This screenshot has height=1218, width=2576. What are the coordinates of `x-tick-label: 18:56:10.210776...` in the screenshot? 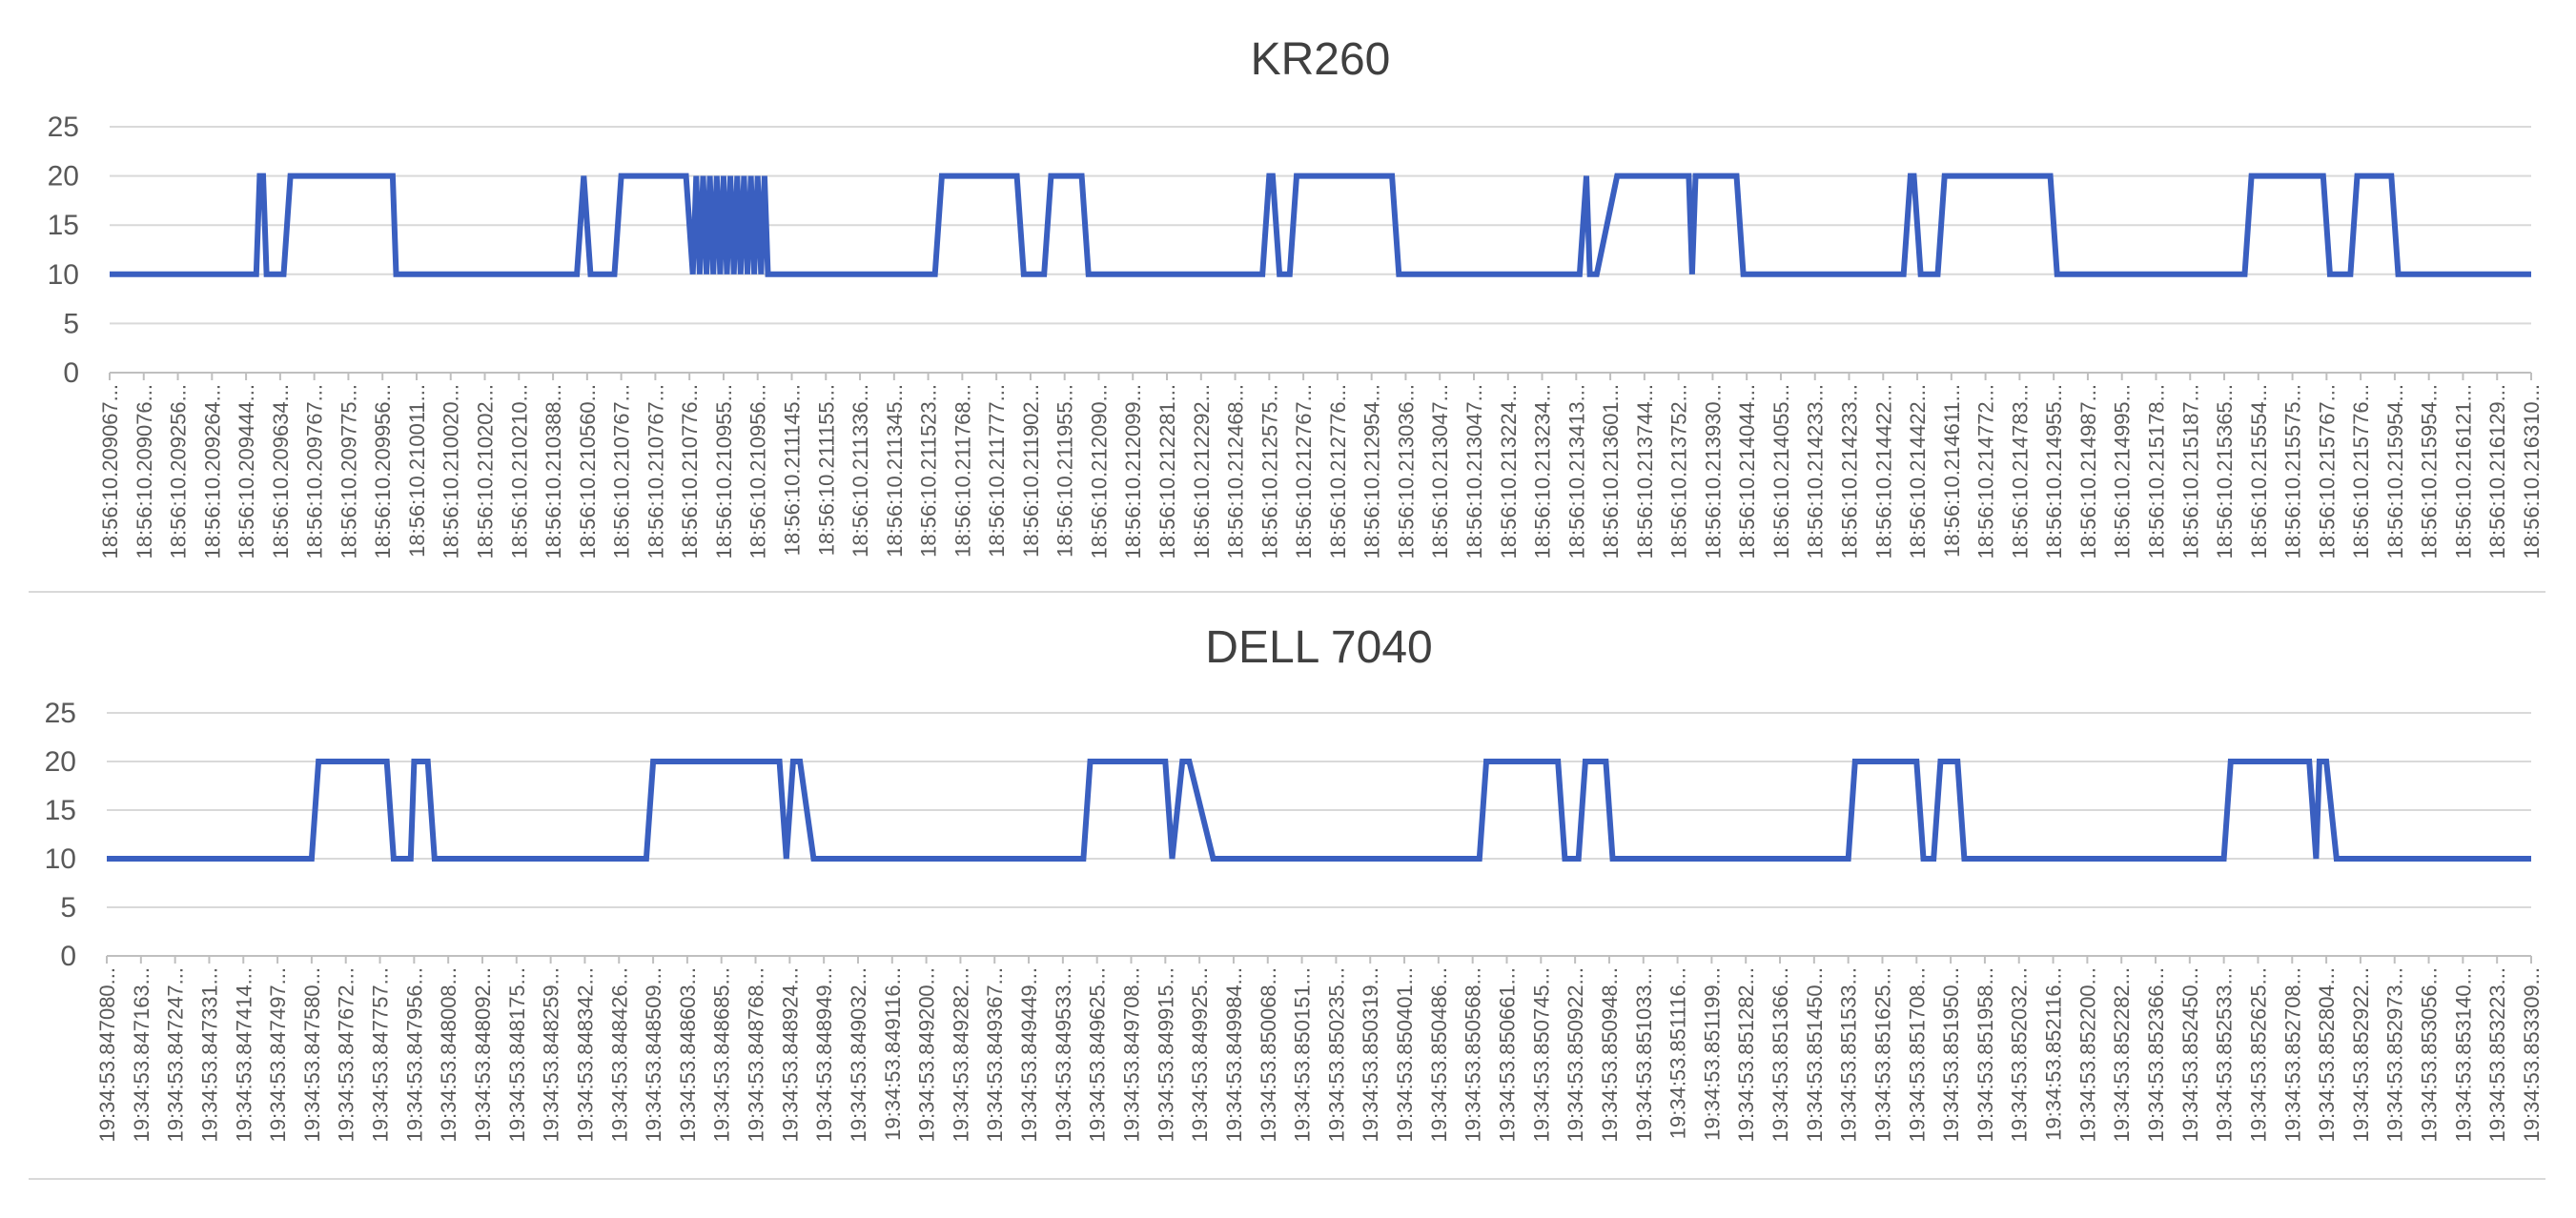 It's located at (690, 471).